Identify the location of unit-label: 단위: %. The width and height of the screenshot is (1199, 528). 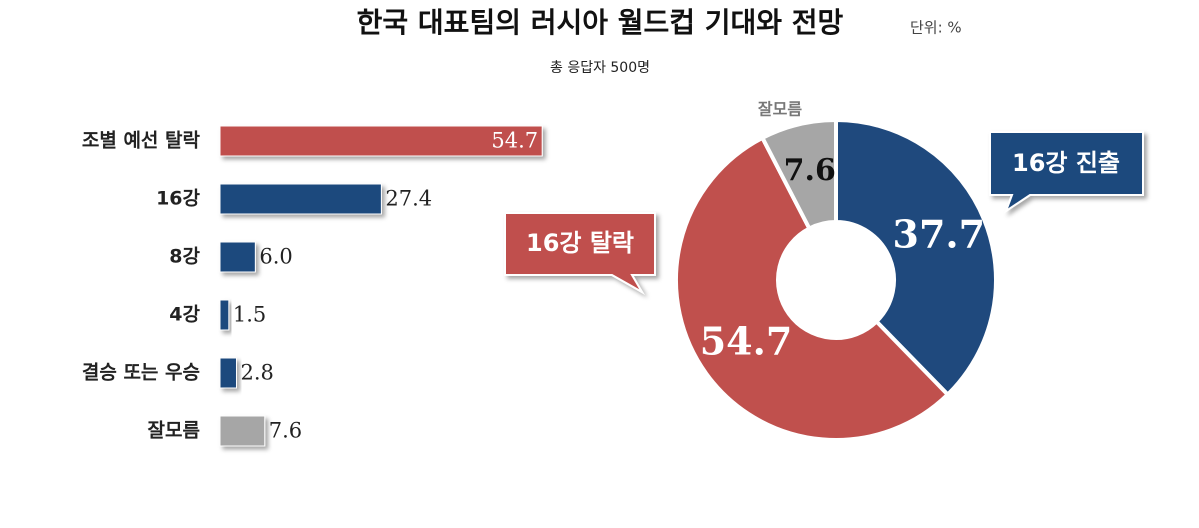
(936, 28).